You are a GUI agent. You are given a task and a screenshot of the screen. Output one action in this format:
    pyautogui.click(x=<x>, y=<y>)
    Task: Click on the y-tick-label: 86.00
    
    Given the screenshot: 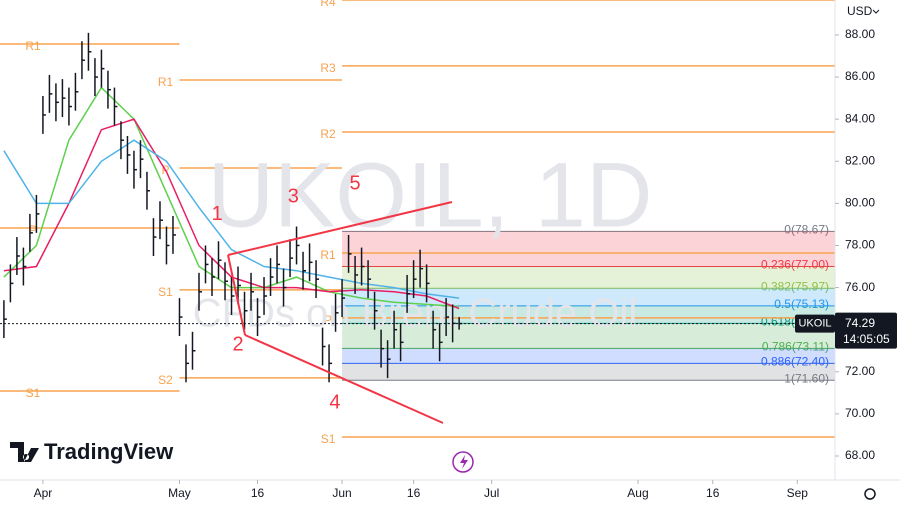 What is the action you would take?
    pyautogui.click(x=860, y=76)
    